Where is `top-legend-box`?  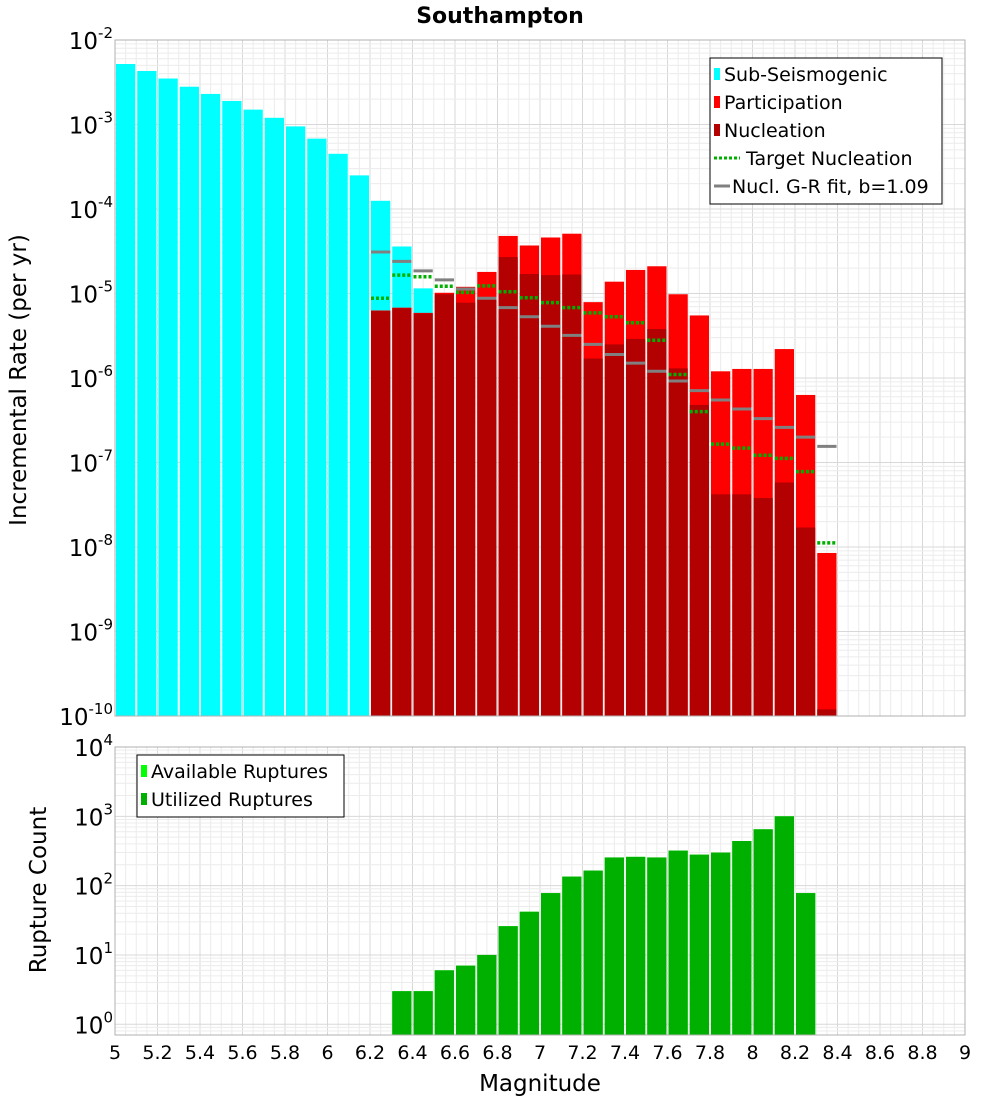
top-legend-box is located at coordinates (826, 131).